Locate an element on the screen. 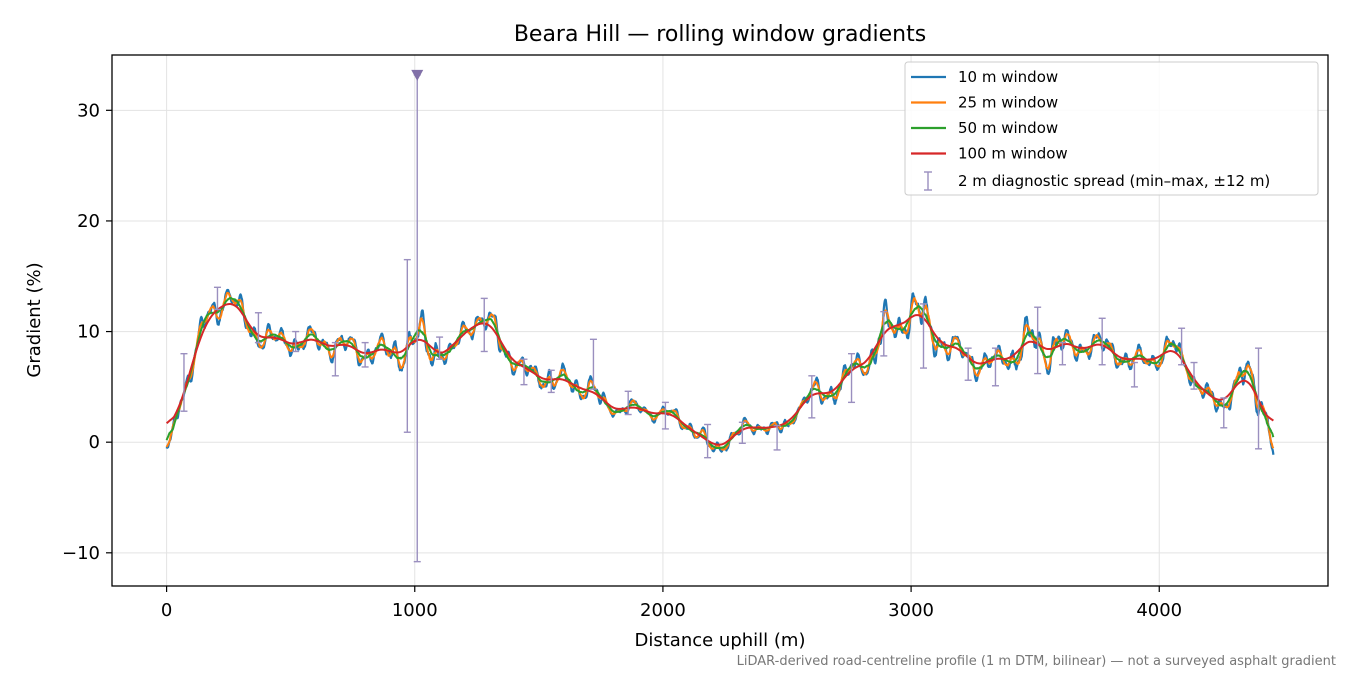 This screenshot has height=675, width=1350. legend-label: 50 m window is located at coordinates (1008, 128).